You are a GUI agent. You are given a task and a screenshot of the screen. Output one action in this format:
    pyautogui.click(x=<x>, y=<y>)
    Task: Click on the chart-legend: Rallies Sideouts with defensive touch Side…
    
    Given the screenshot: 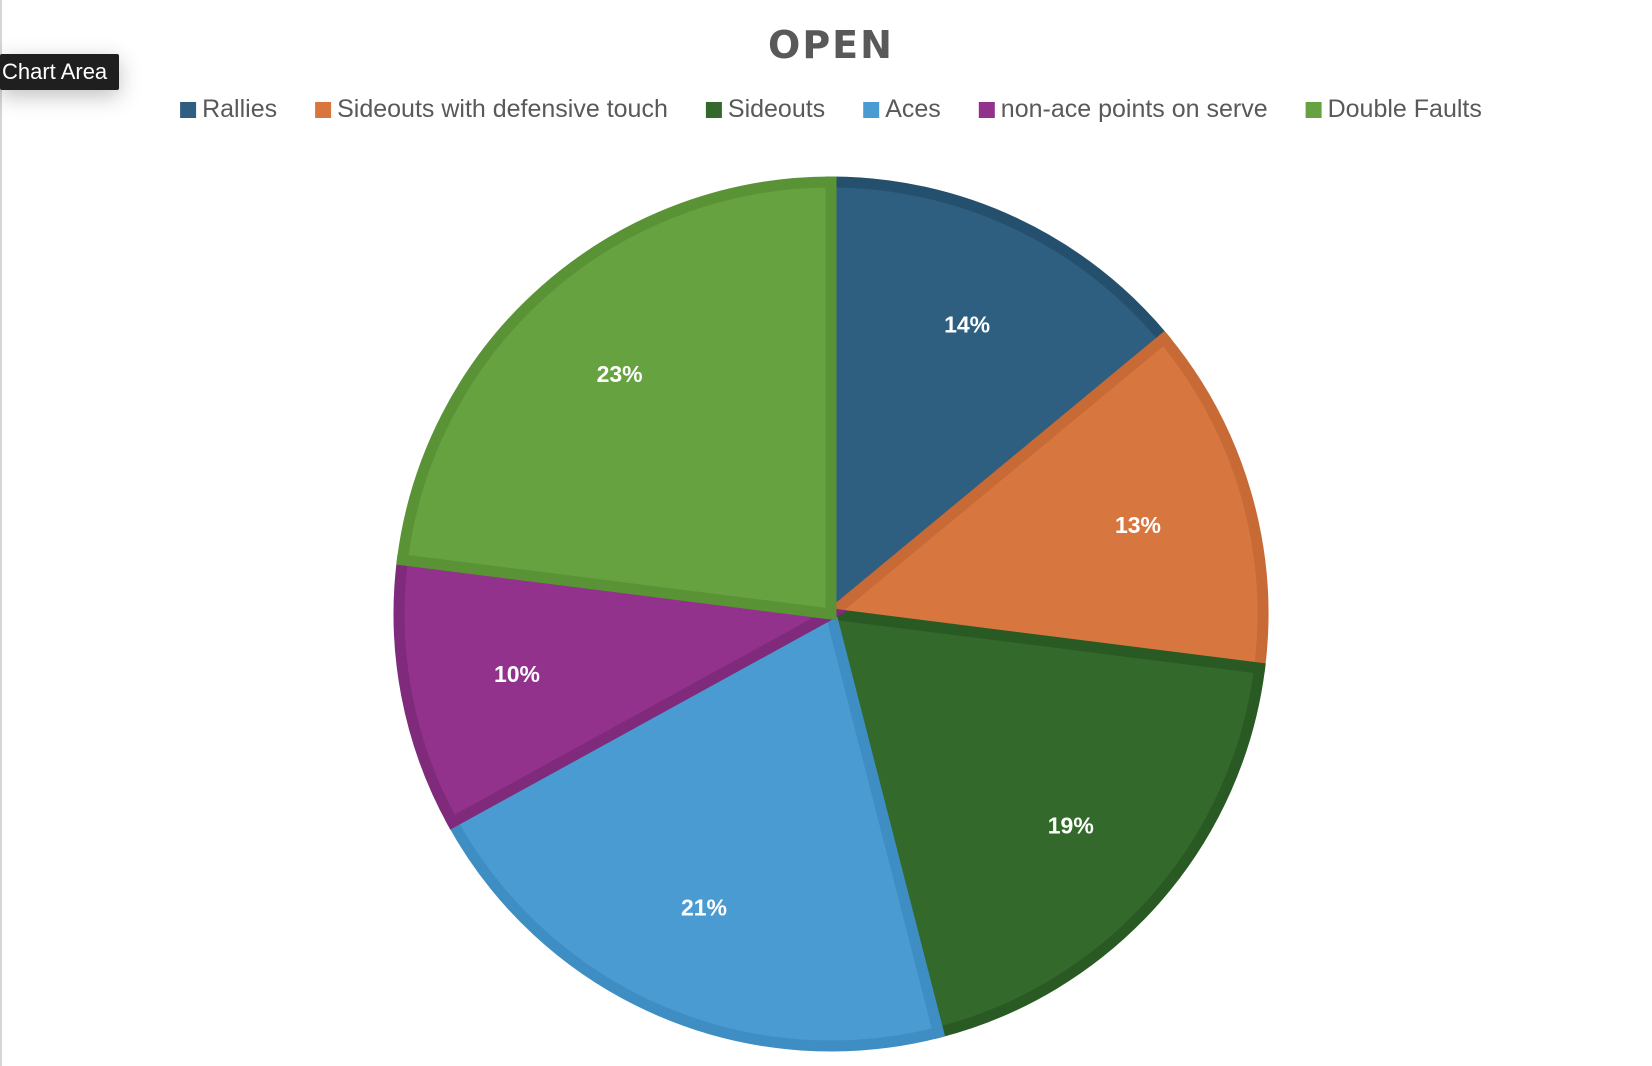 What is the action you would take?
    pyautogui.click(x=831, y=109)
    